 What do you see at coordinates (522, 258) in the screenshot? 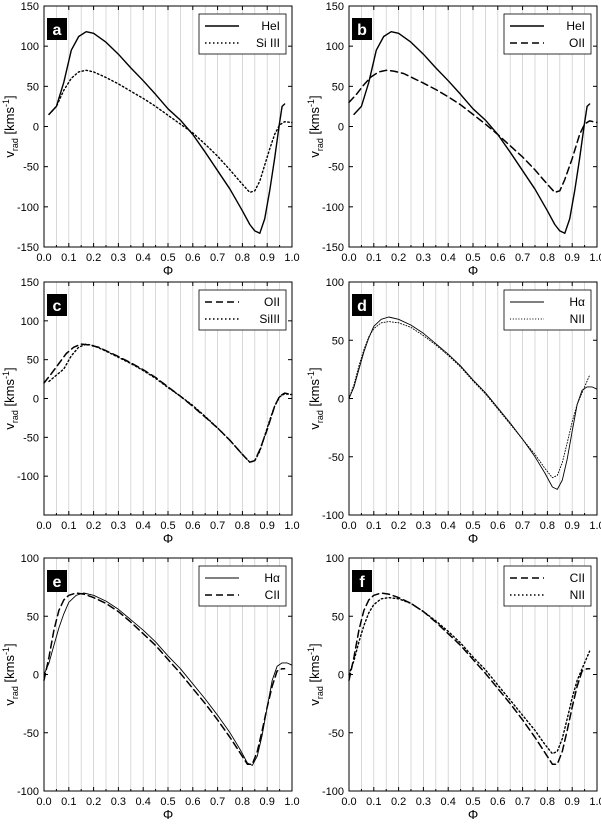
I see `x-tick-label: 0.7` at bounding box center [522, 258].